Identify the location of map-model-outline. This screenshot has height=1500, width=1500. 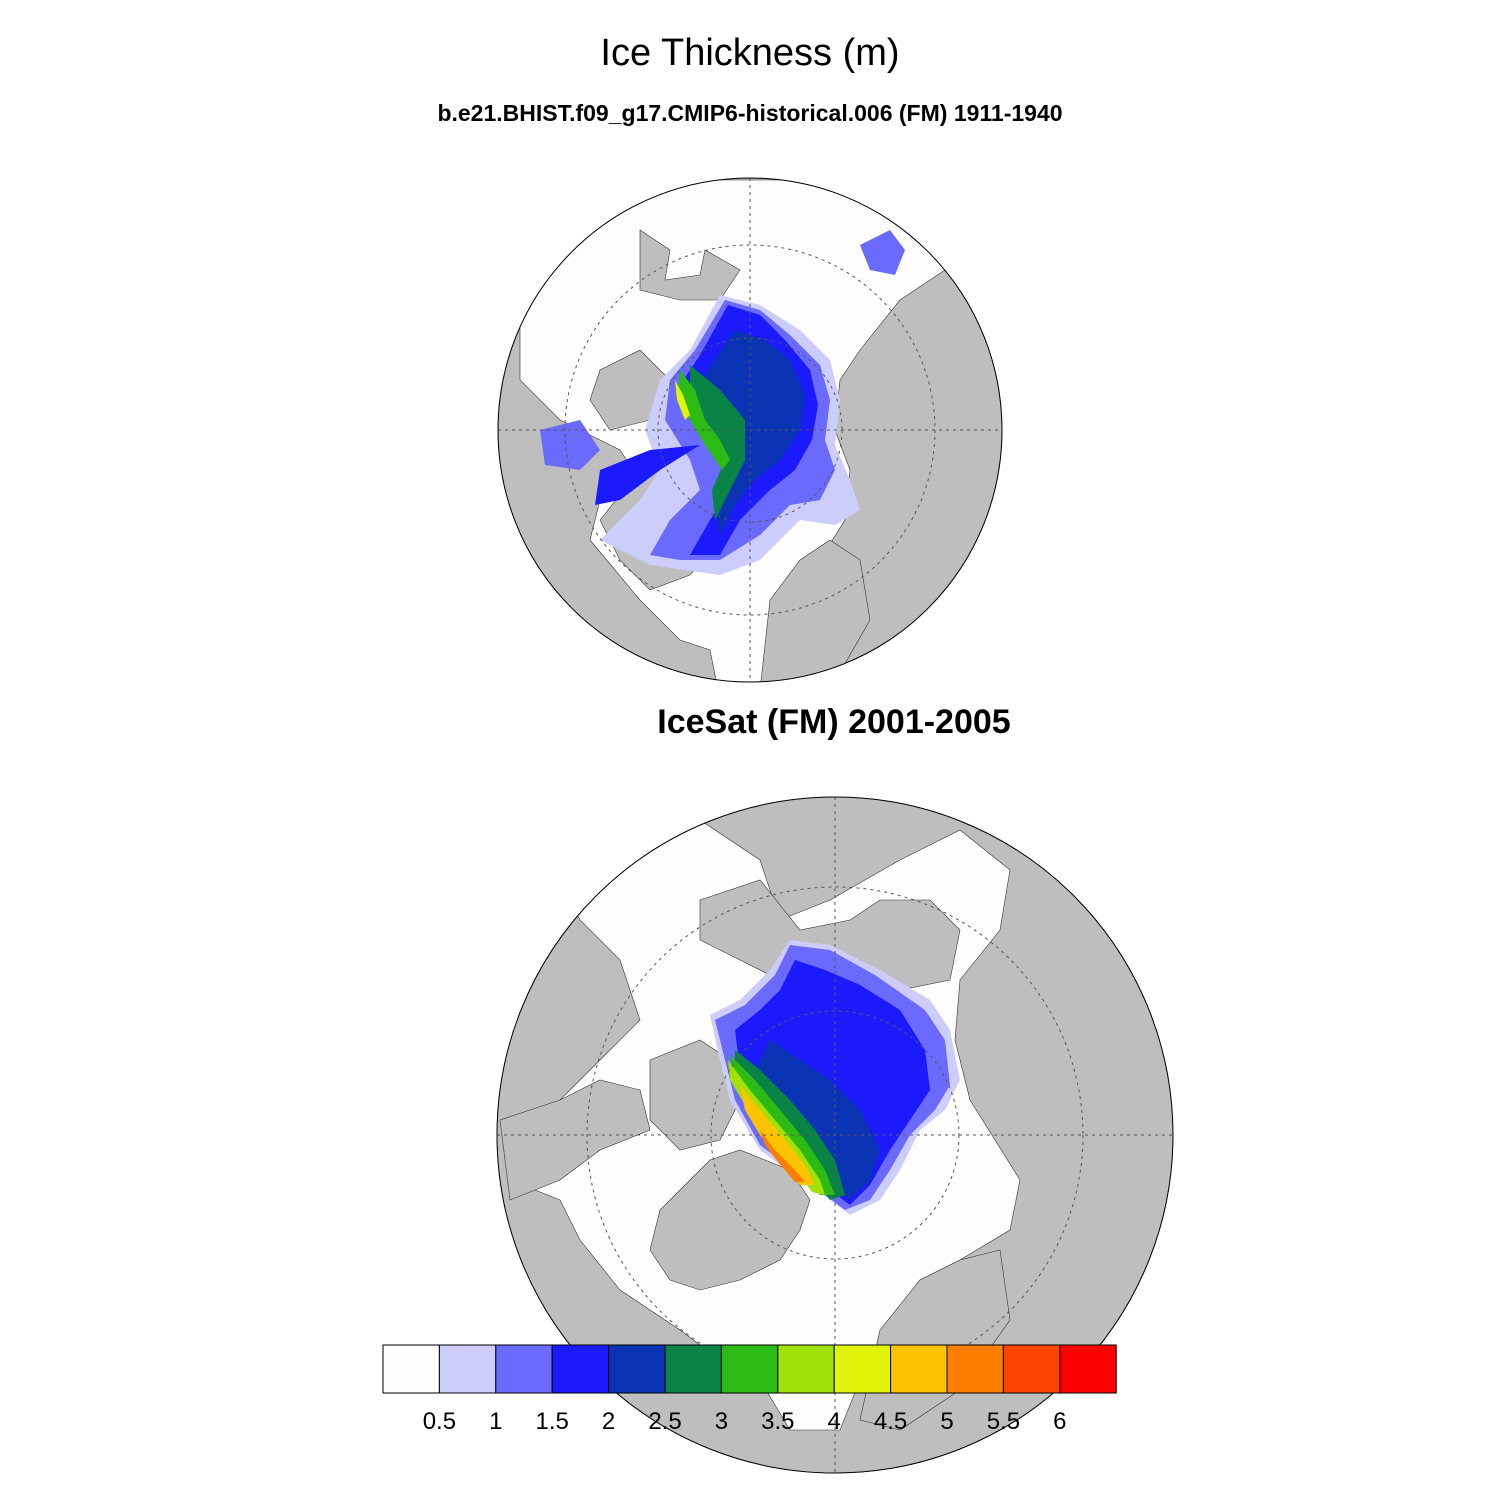
(750, 430).